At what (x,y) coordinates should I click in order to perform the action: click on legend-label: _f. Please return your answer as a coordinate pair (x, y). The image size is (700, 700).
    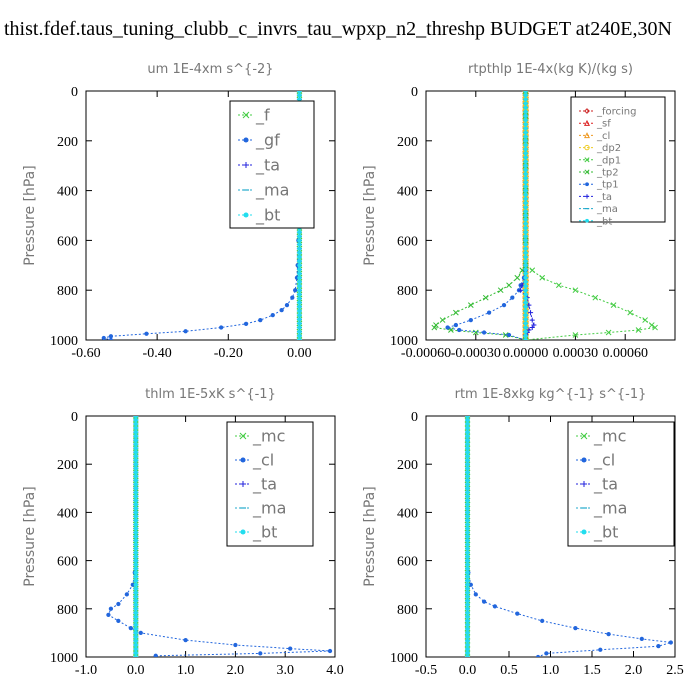
    Looking at the image, I should click on (262, 116).